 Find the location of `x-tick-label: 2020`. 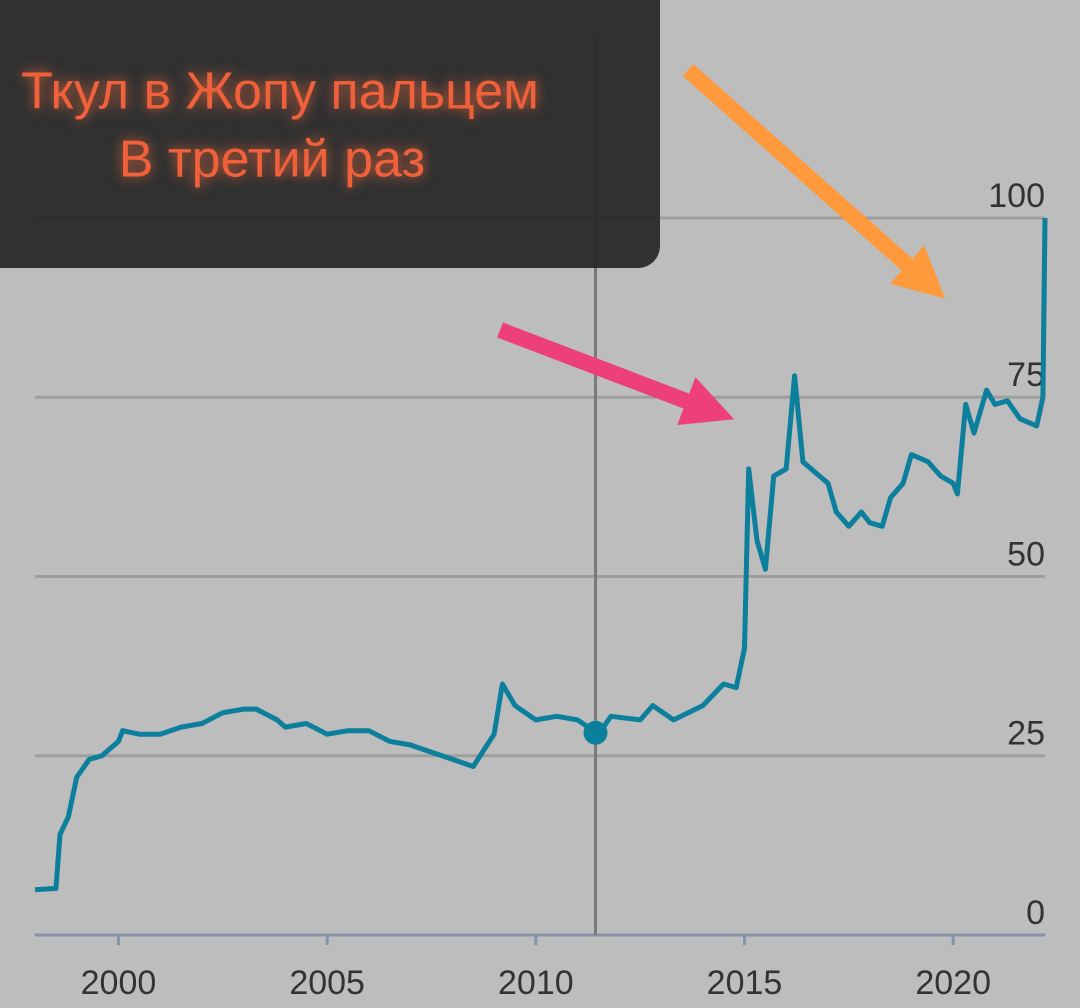

x-tick-label: 2020 is located at coordinates (953, 983).